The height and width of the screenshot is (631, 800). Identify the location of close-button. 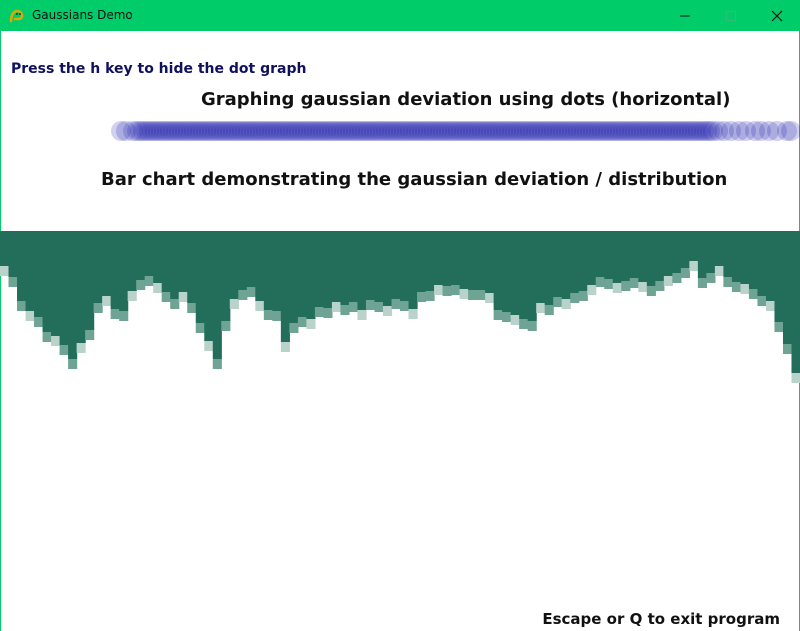
(777, 15).